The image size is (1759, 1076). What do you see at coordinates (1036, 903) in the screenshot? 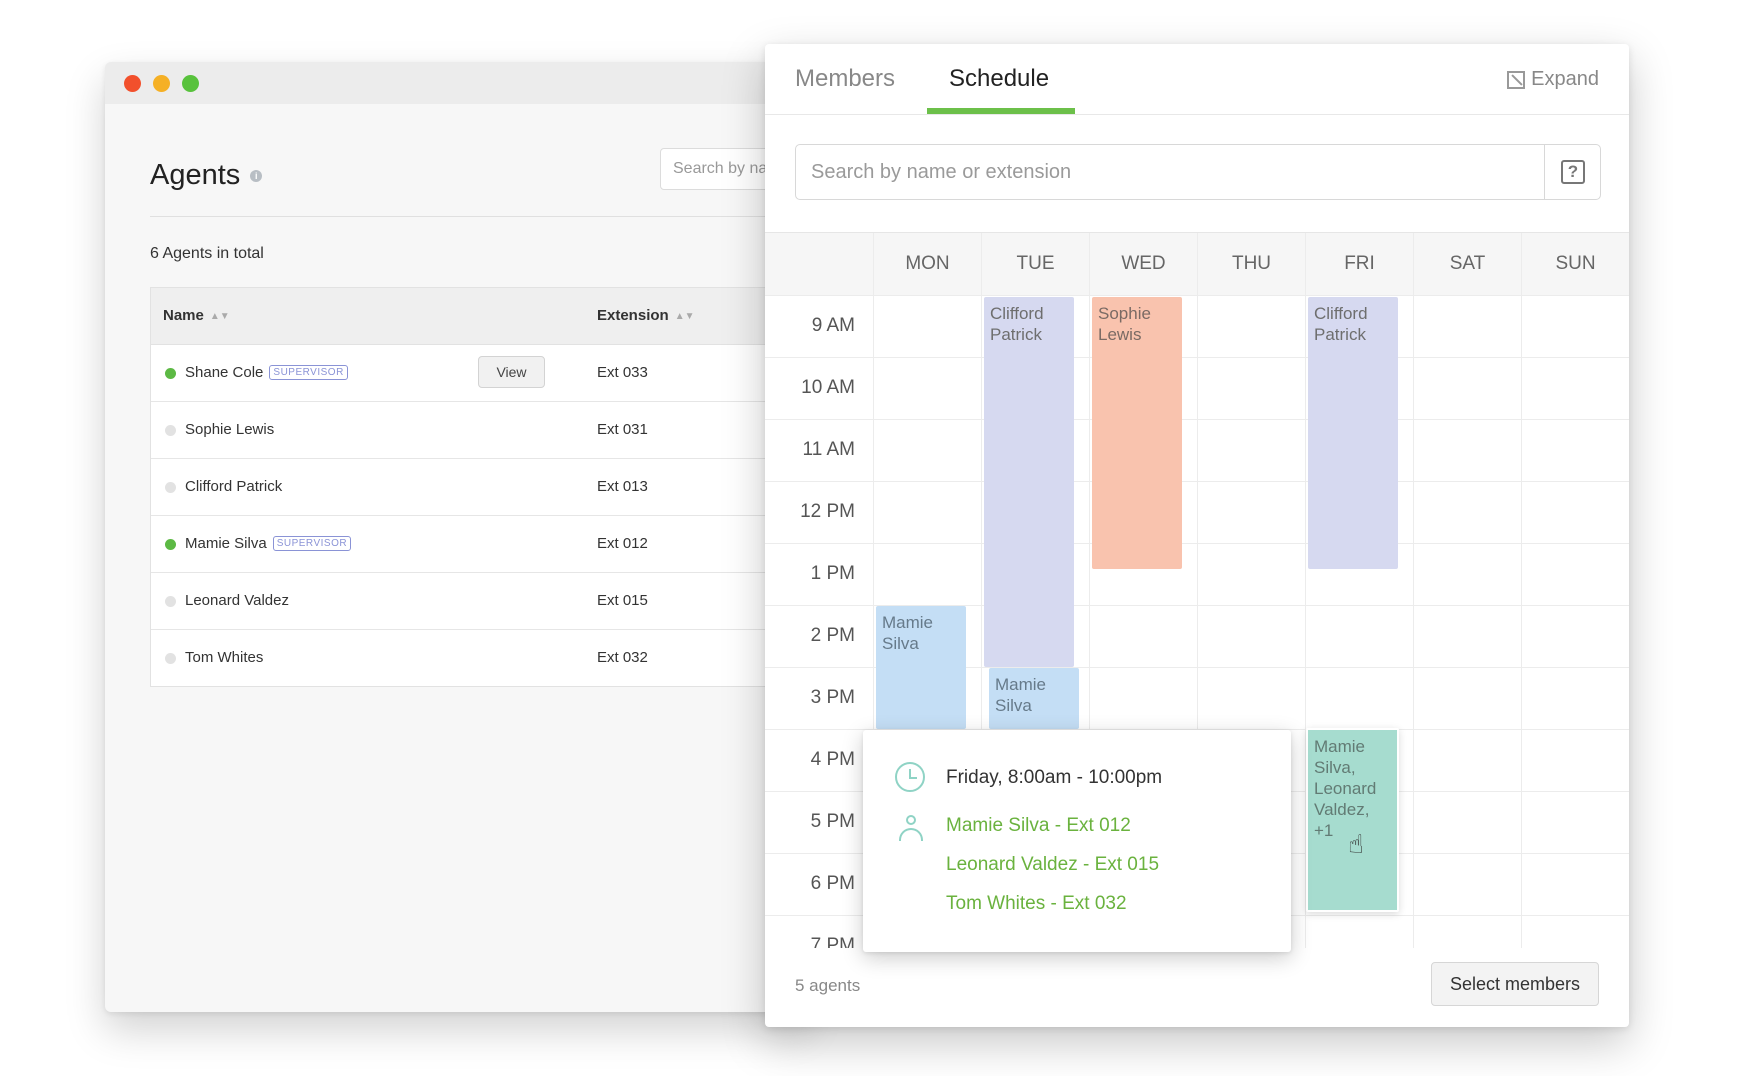
I see `popover-member-link: Tom Whites - Ext 032` at bounding box center [1036, 903].